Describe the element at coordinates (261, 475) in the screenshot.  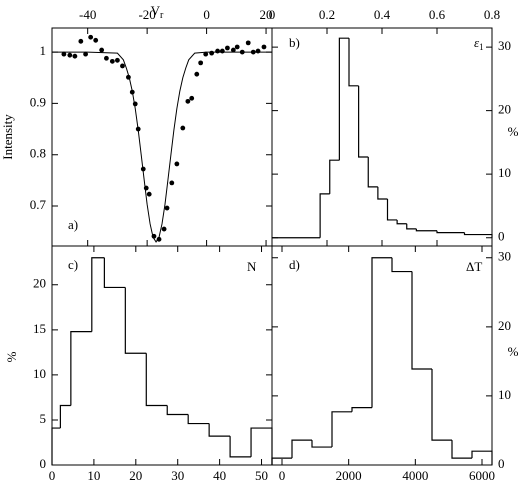
I see `x-tick-label: 50` at that location.